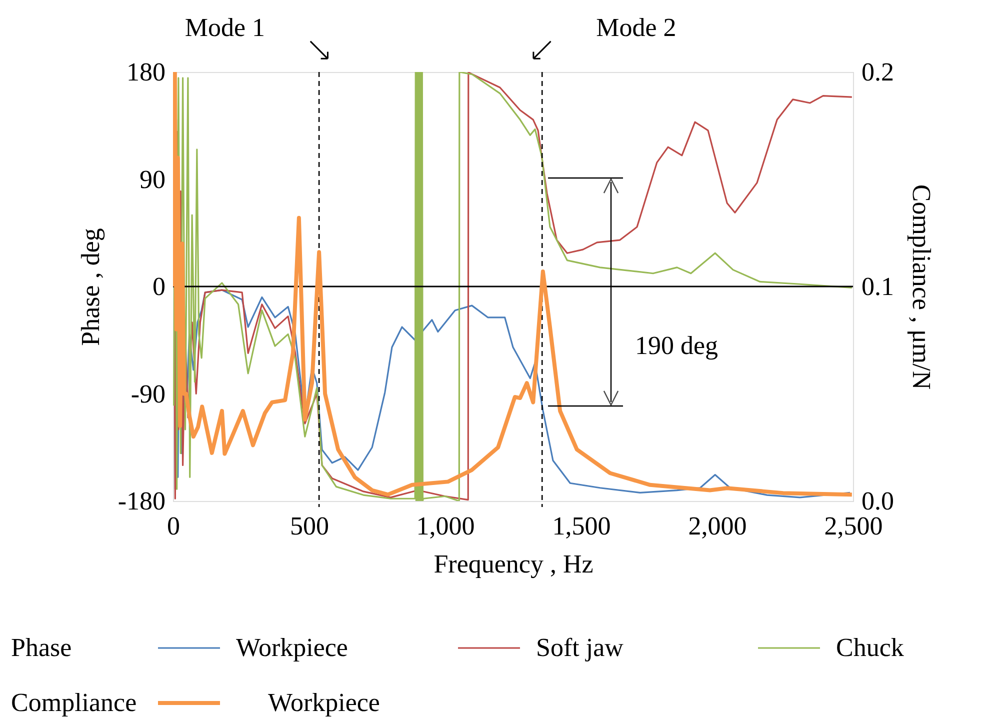 The image size is (981, 722). Describe the element at coordinates (142, 501) in the screenshot. I see `y-tick-label: -180` at that location.